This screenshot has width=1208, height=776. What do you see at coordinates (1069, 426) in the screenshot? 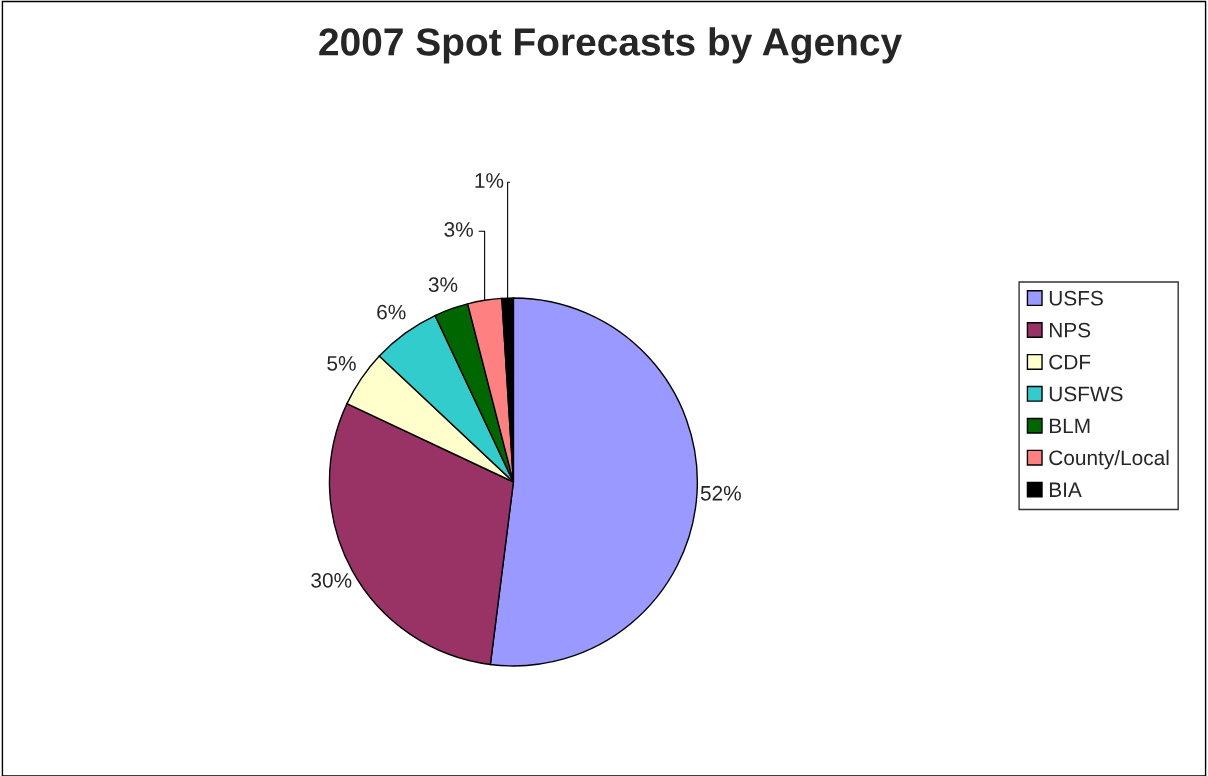
I see `legend-label: BLM` at bounding box center [1069, 426].